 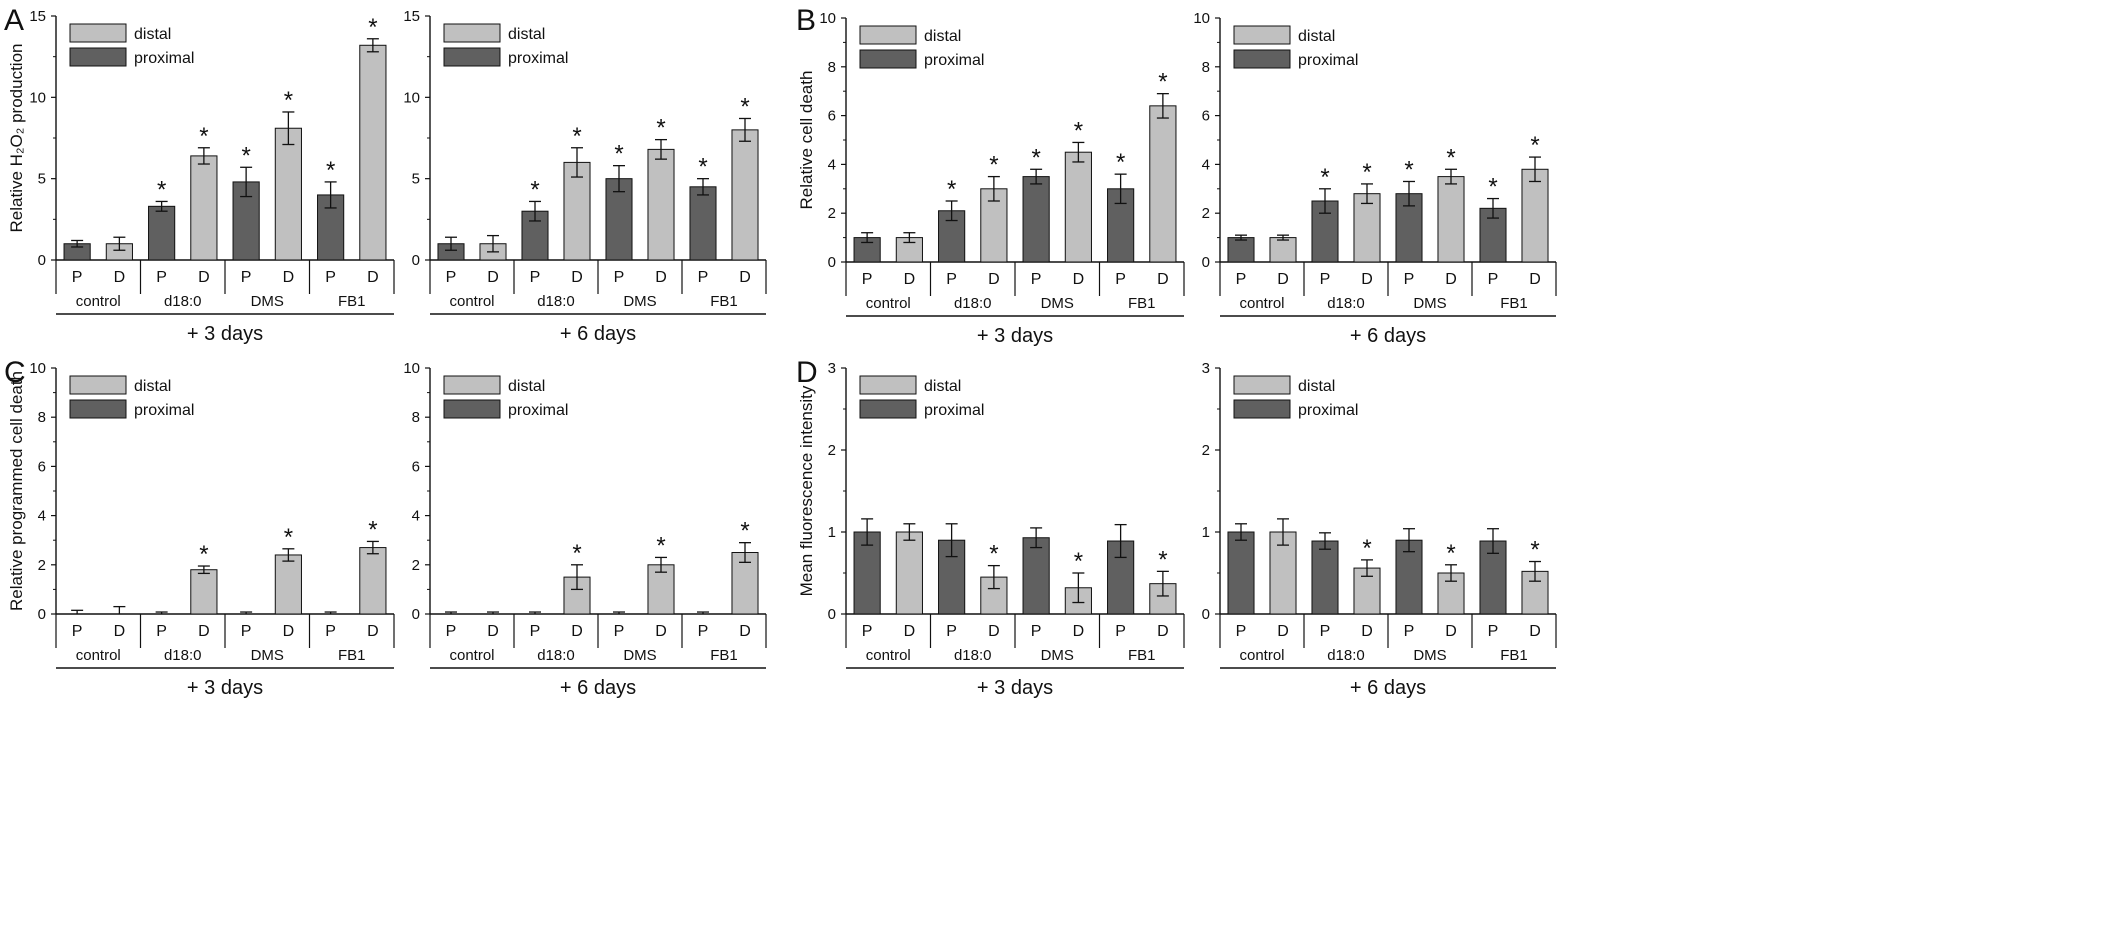 What do you see at coordinates (1206, 368) in the screenshot?
I see `y-tick-label: 3` at bounding box center [1206, 368].